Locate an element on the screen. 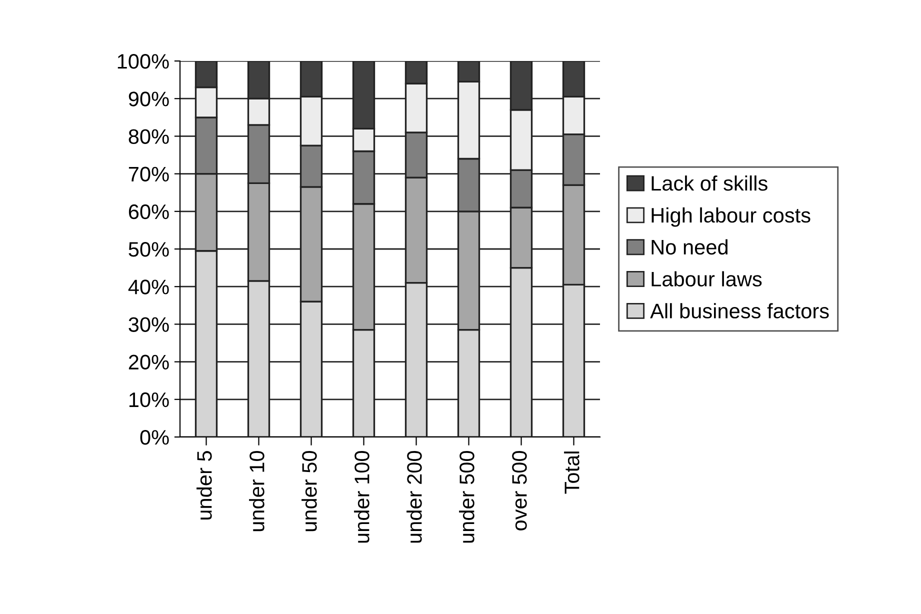 The height and width of the screenshot is (614, 921). x-tick-label: under 200 is located at coordinates (414, 497).